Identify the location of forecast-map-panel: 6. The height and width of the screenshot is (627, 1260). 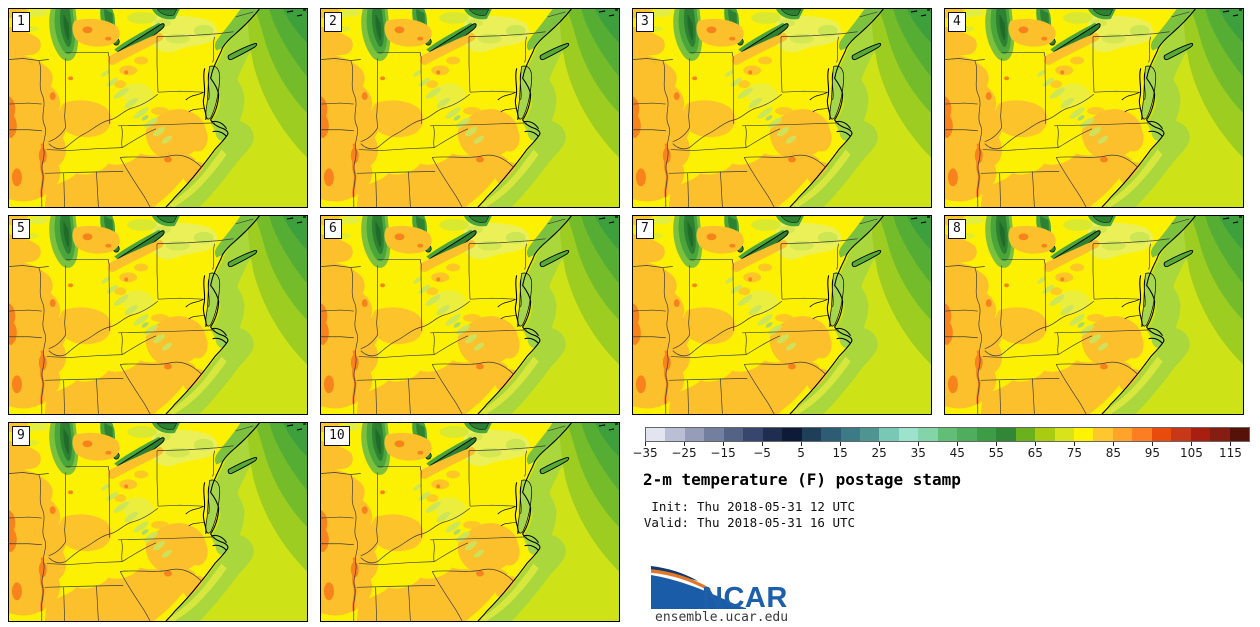
(470, 315).